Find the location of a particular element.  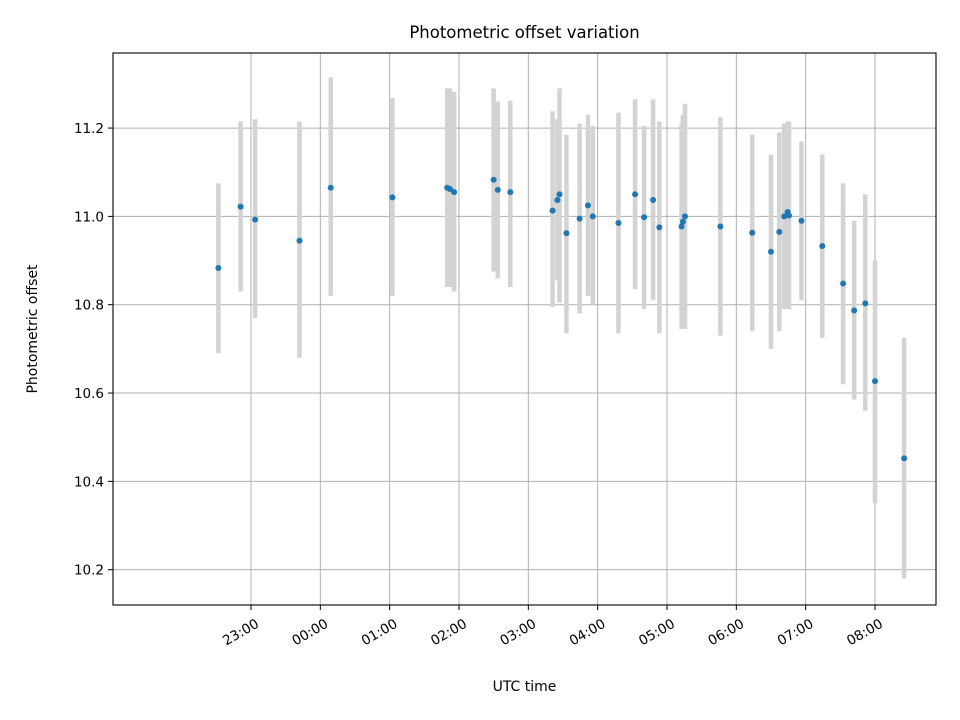

x-tick-label: 07:00 is located at coordinates (796, 632).